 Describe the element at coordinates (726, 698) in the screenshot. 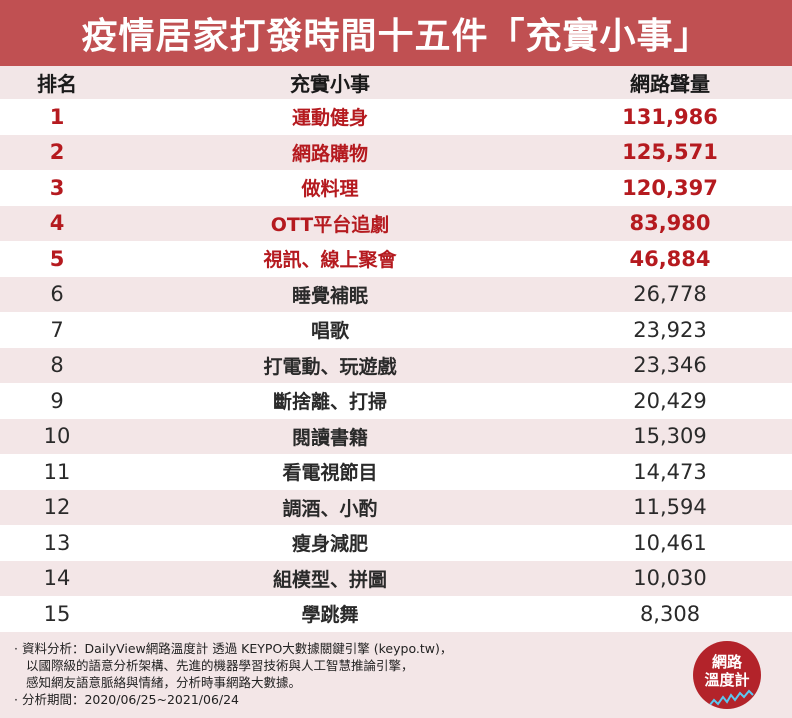

I see `trend-line-icon` at that location.